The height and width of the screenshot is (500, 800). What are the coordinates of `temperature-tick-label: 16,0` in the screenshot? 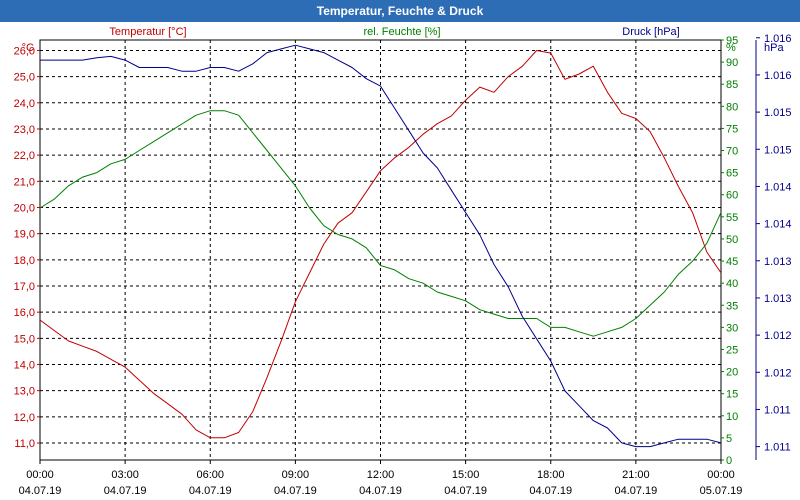 It's located at (24, 313).